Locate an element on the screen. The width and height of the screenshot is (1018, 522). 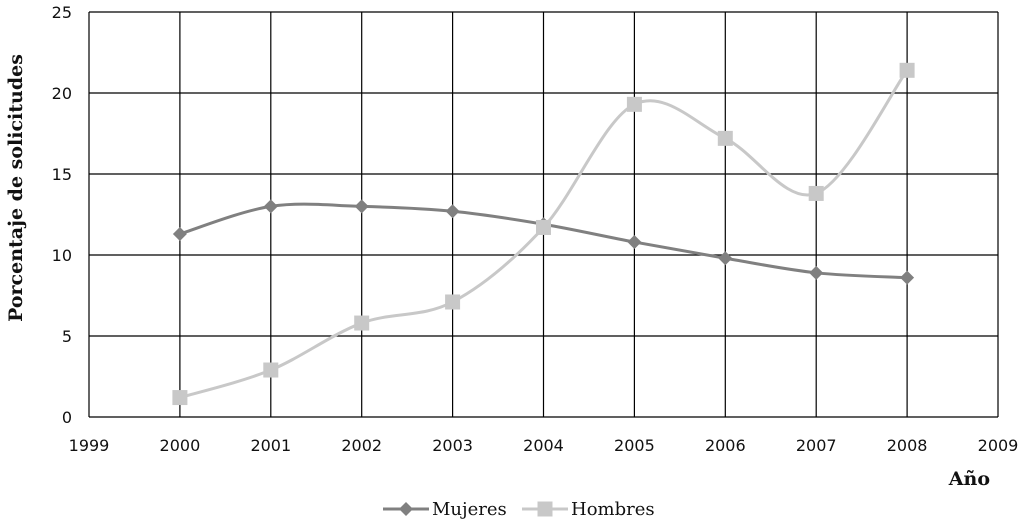
y-tick-label: 25 is located at coordinates (62, 12).